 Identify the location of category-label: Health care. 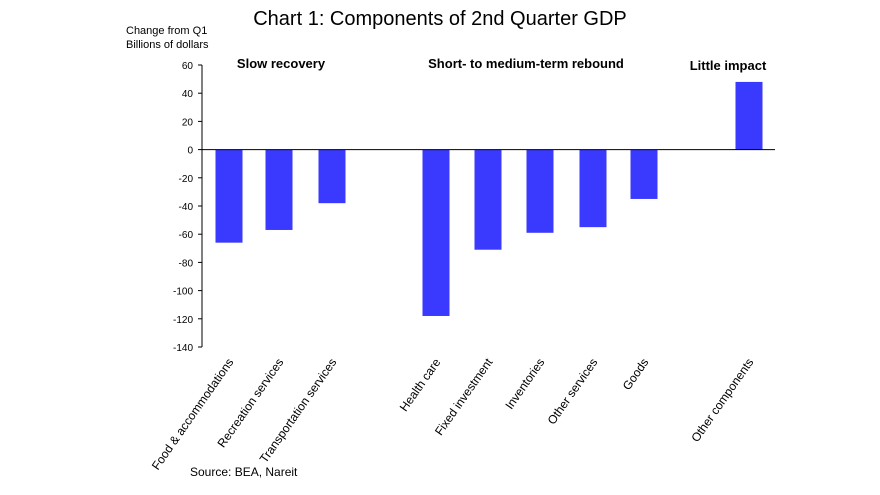
(420, 384).